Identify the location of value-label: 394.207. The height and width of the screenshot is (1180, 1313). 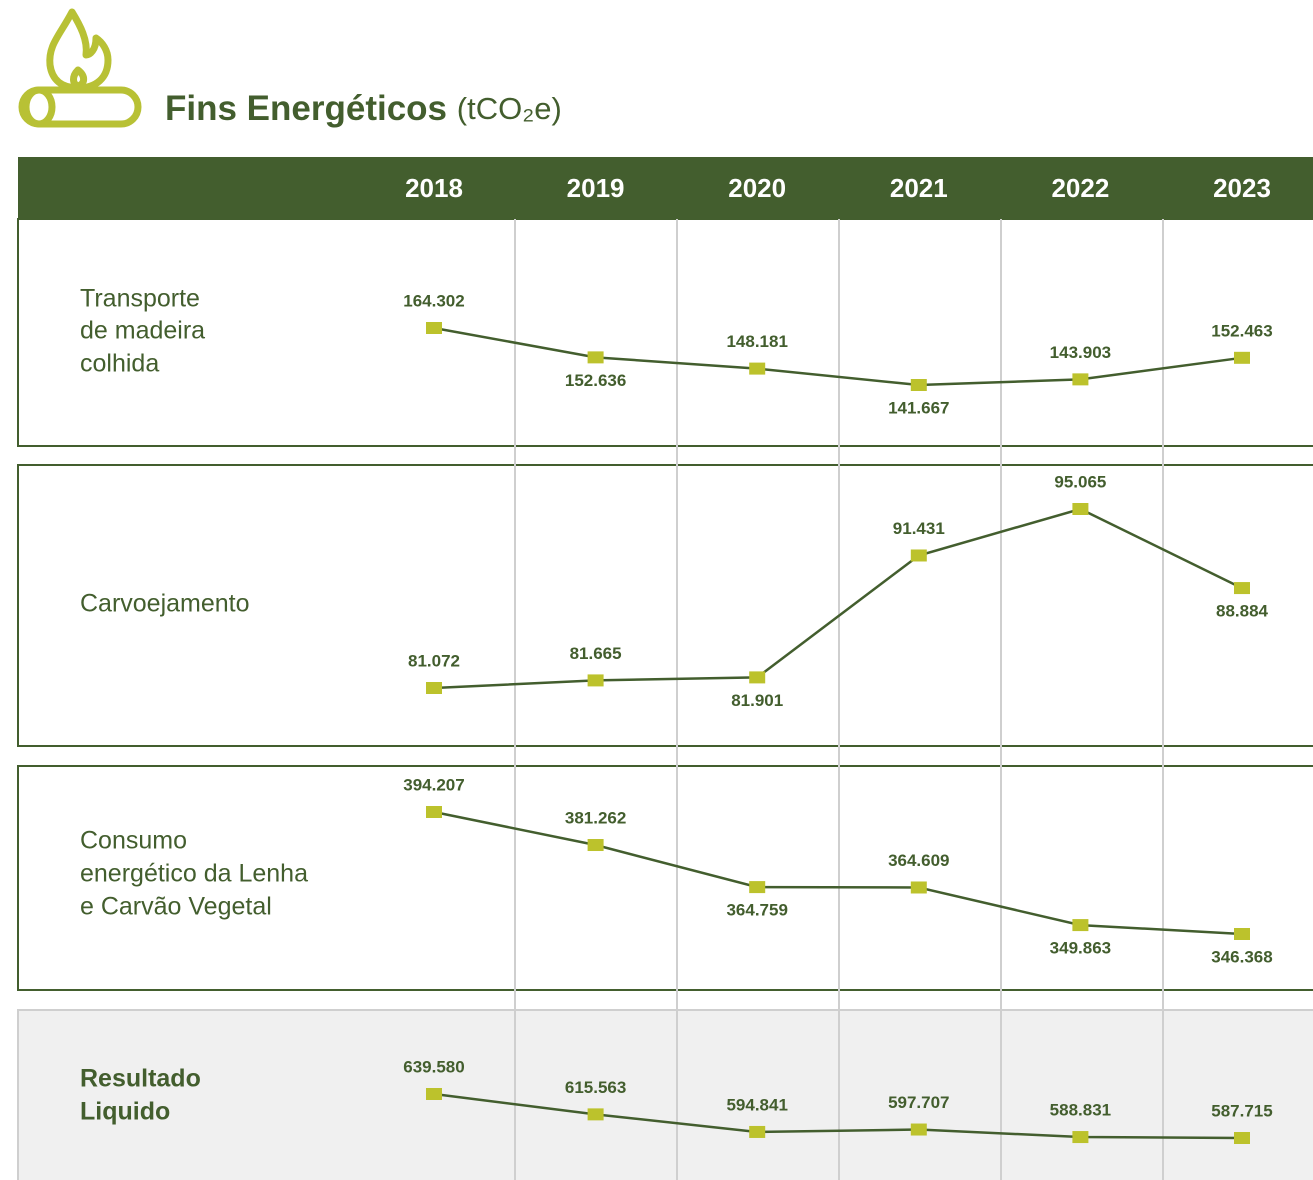
(433, 784).